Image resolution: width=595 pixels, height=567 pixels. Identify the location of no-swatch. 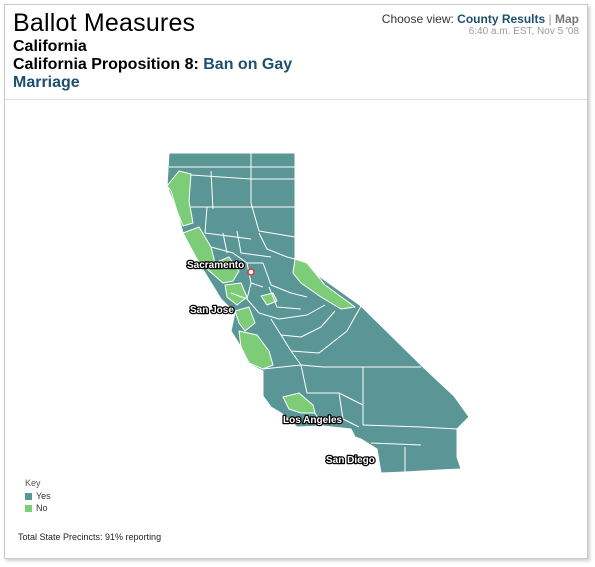
(28, 508).